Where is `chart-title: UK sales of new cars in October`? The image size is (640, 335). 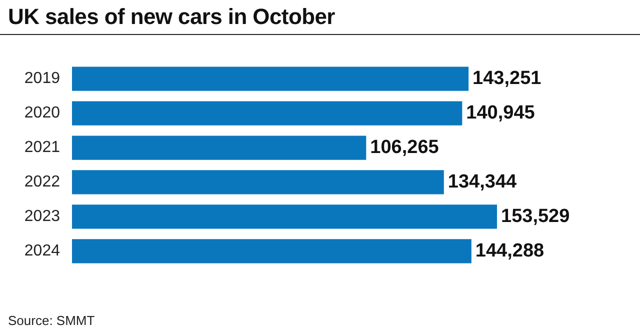
chart-title: UK sales of new cars in October is located at coordinates (171, 17).